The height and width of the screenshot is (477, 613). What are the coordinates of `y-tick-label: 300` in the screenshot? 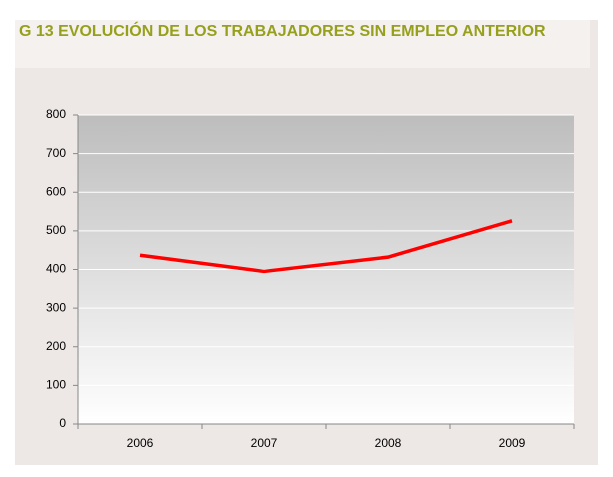 It's located at (56, 307).